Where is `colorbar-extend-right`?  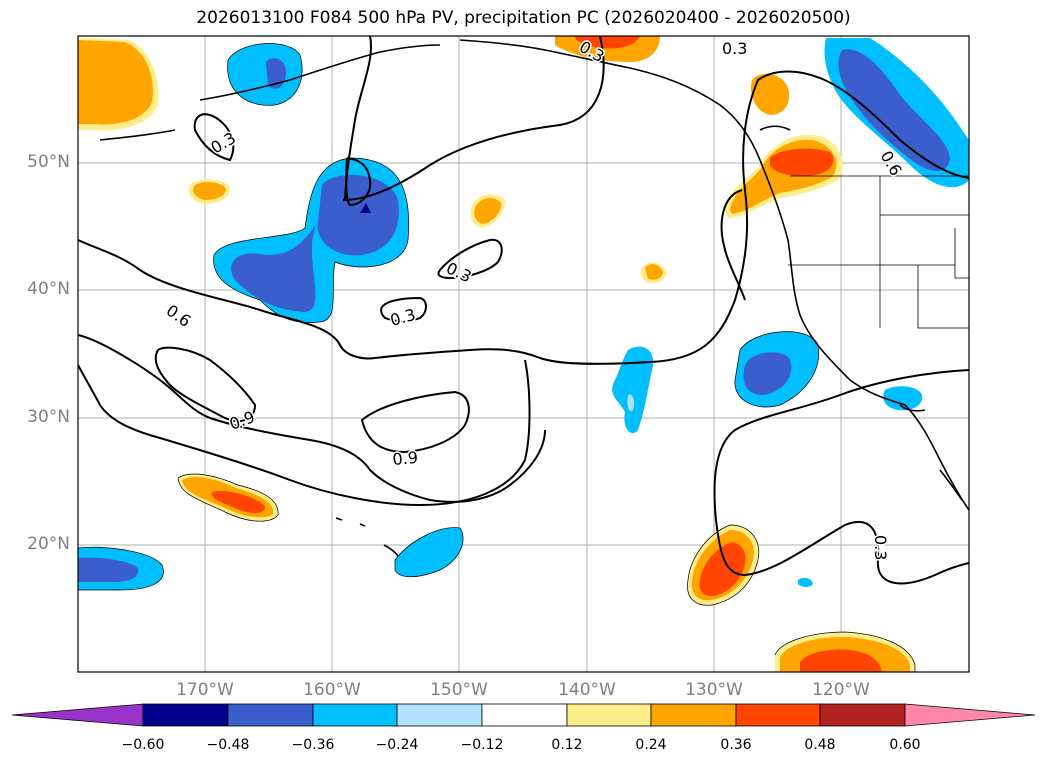 colorbar-extend-right is located at coordinates (970, 715).